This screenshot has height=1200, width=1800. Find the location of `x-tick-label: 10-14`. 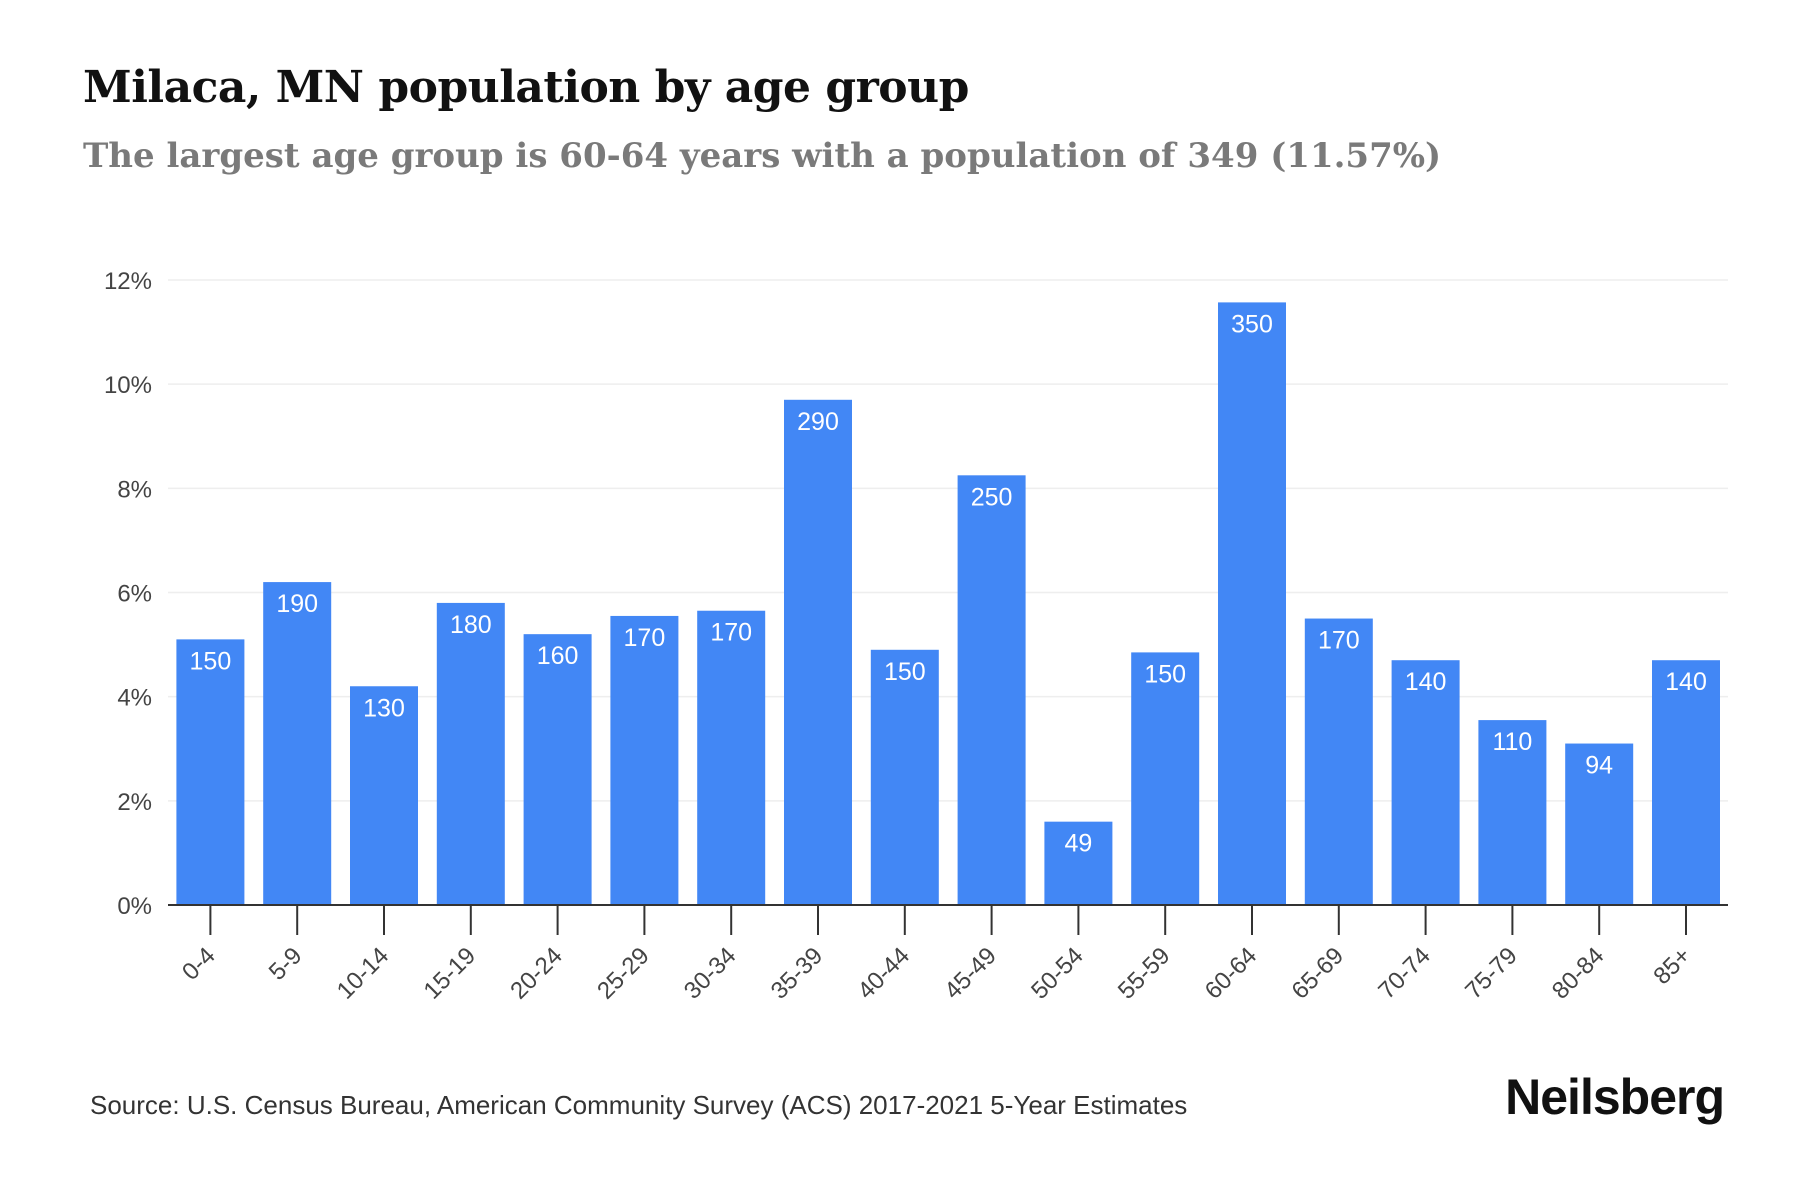

x-tick-label: 10-14 is located at coordinates (363, 973).